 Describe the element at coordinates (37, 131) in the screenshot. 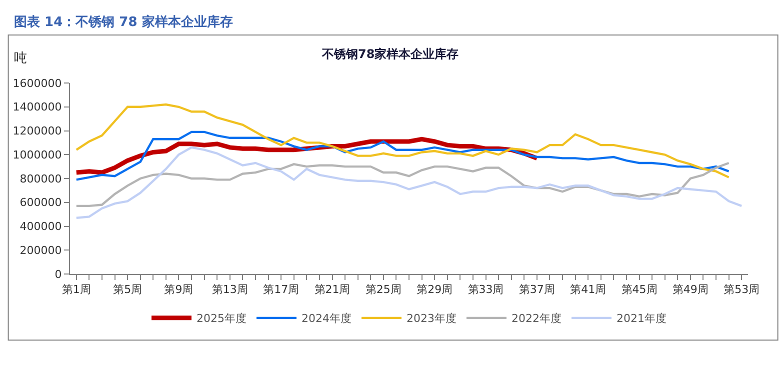

I see `y-tick-label: 1200000` at that location.